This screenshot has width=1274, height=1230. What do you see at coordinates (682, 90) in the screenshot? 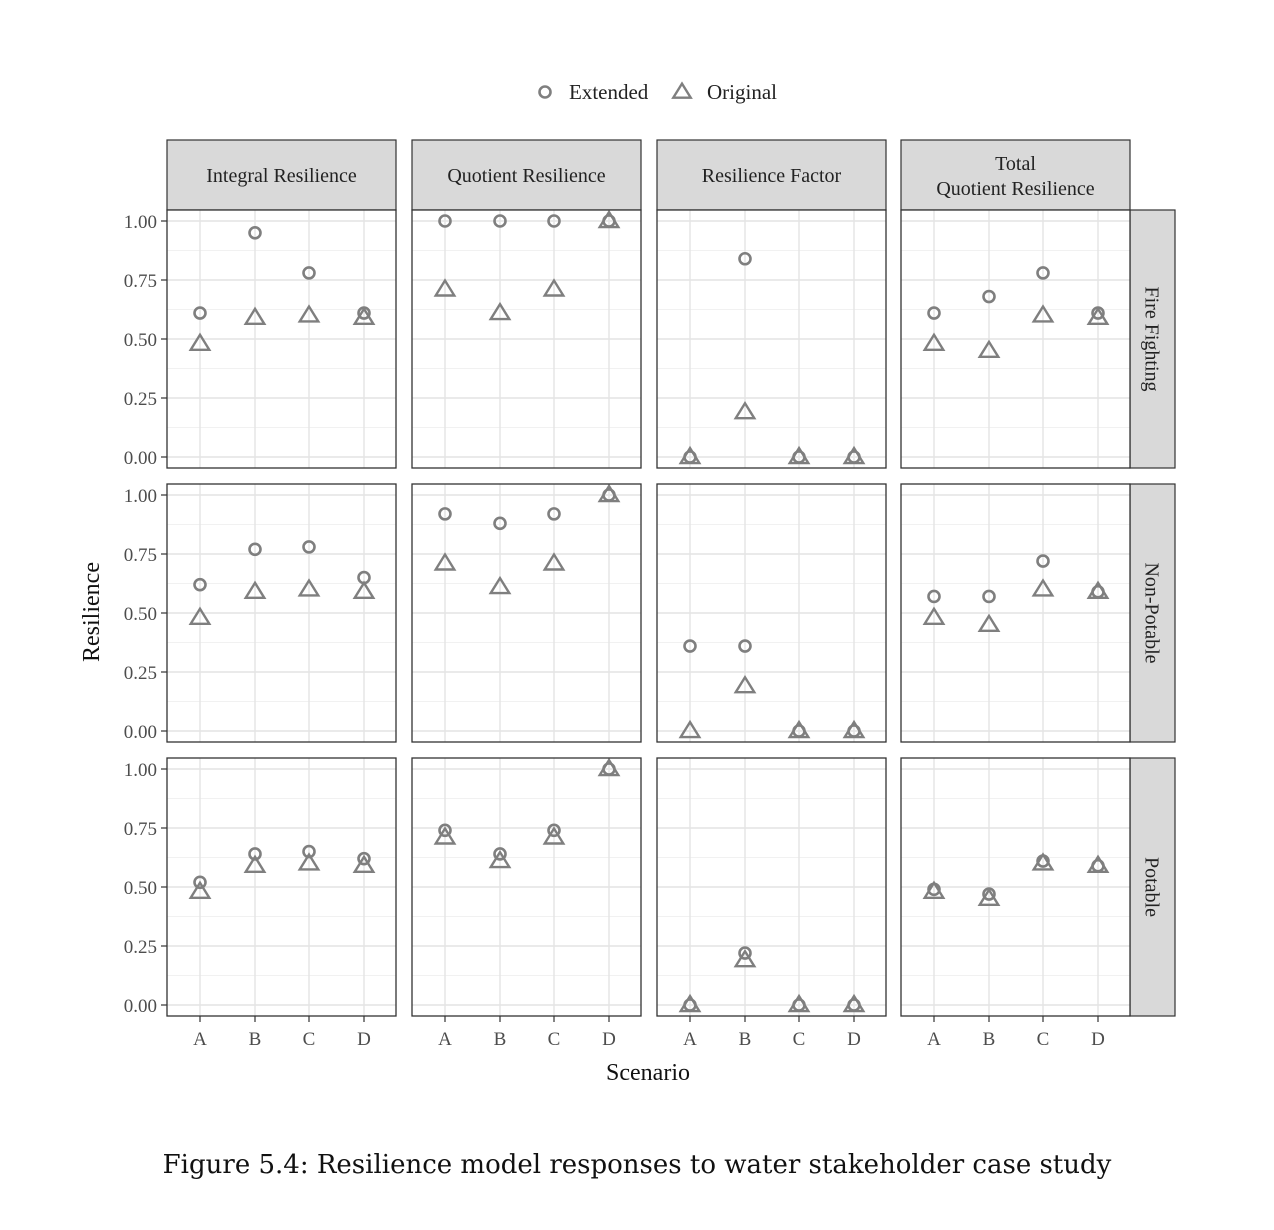
I see `legend-marker-original` at bounding box center [682, 90].